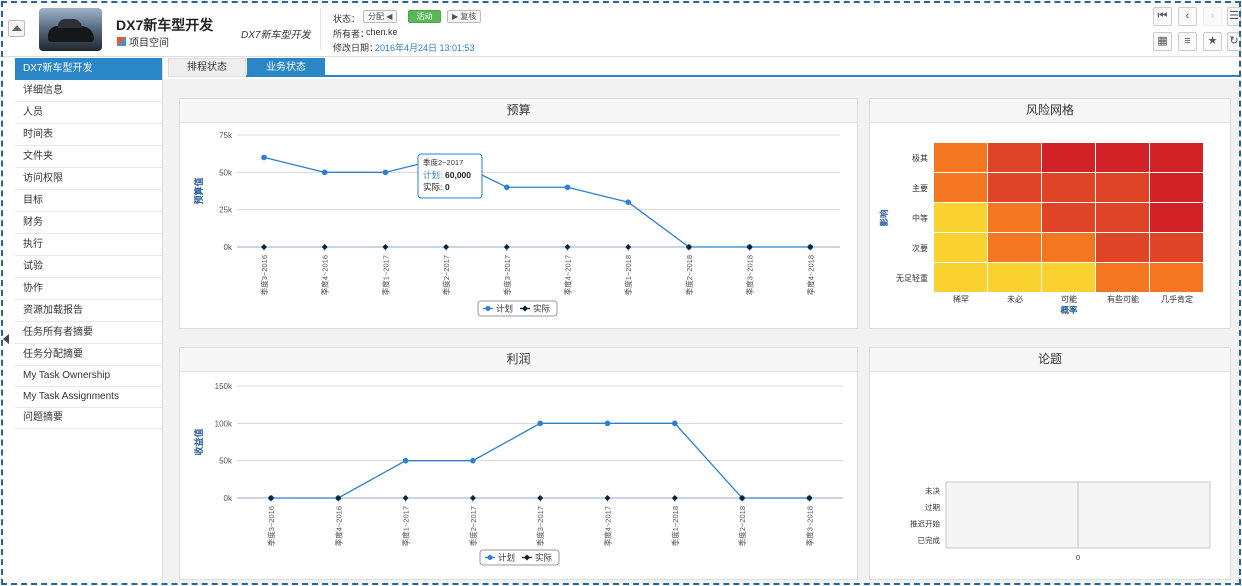  Describe the element at coordinates (226, 172) in the screenshot. I see `y-tick-label: 50k` at that location.